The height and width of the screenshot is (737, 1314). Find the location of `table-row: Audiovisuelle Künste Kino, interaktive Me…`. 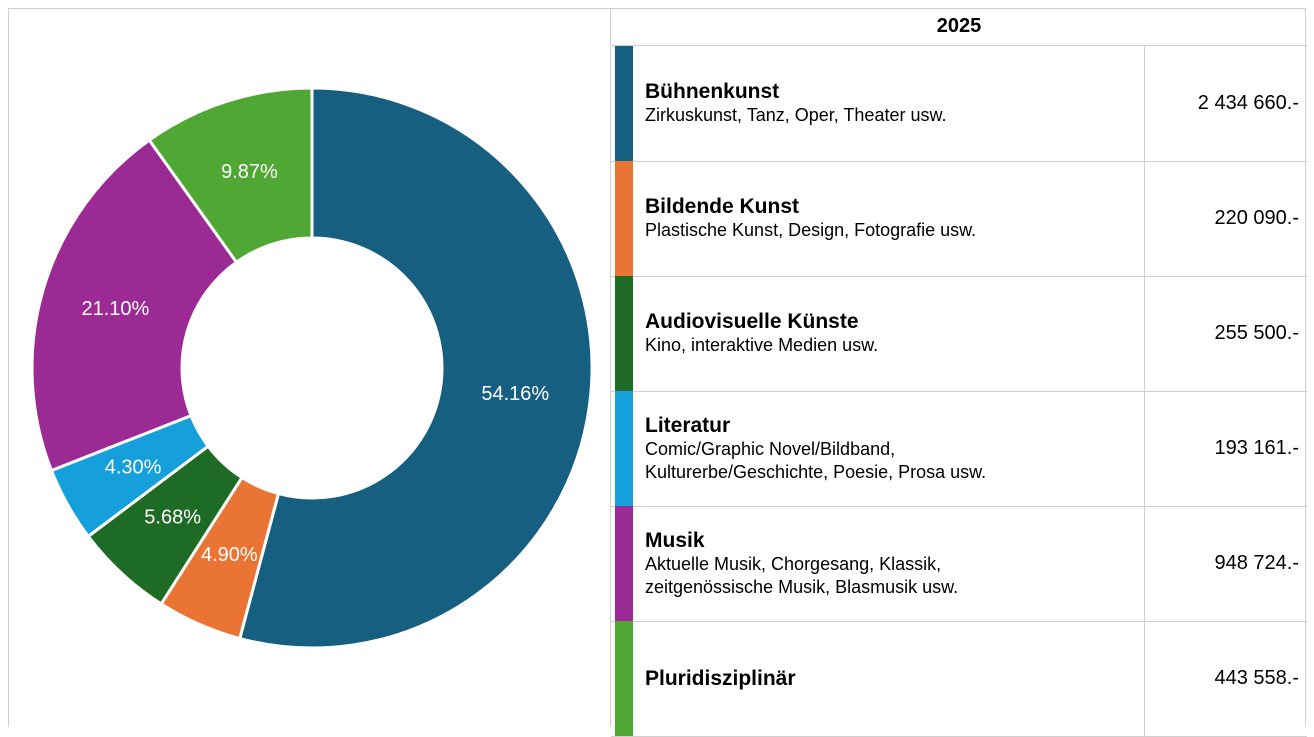

table-row: Audiovisuelle Künste Kino, interaktive Me… is located at coordinates (959, 334).